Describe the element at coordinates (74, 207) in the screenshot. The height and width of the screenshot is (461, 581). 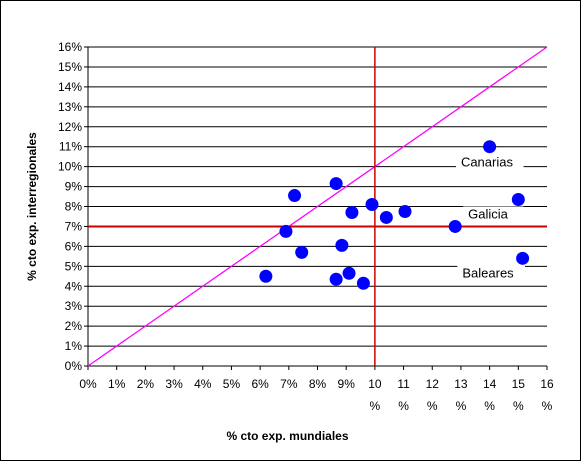
I see `y-tick-label: 8%` at that location.